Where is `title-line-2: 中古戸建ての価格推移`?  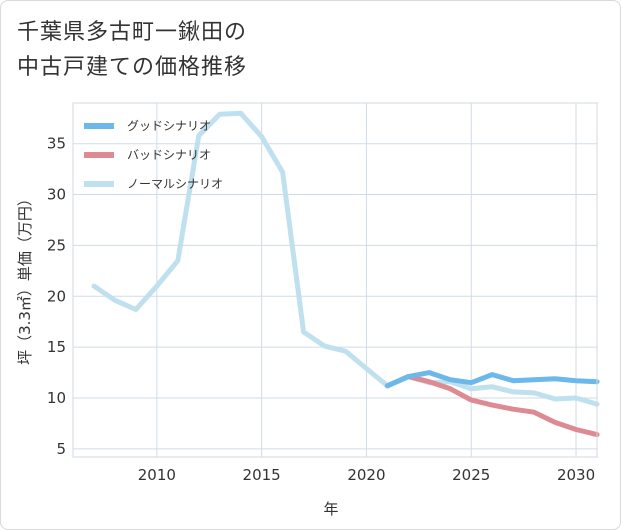 title-line-2: 中古戸建ての価格推移 is located at coordinates (132, 67).